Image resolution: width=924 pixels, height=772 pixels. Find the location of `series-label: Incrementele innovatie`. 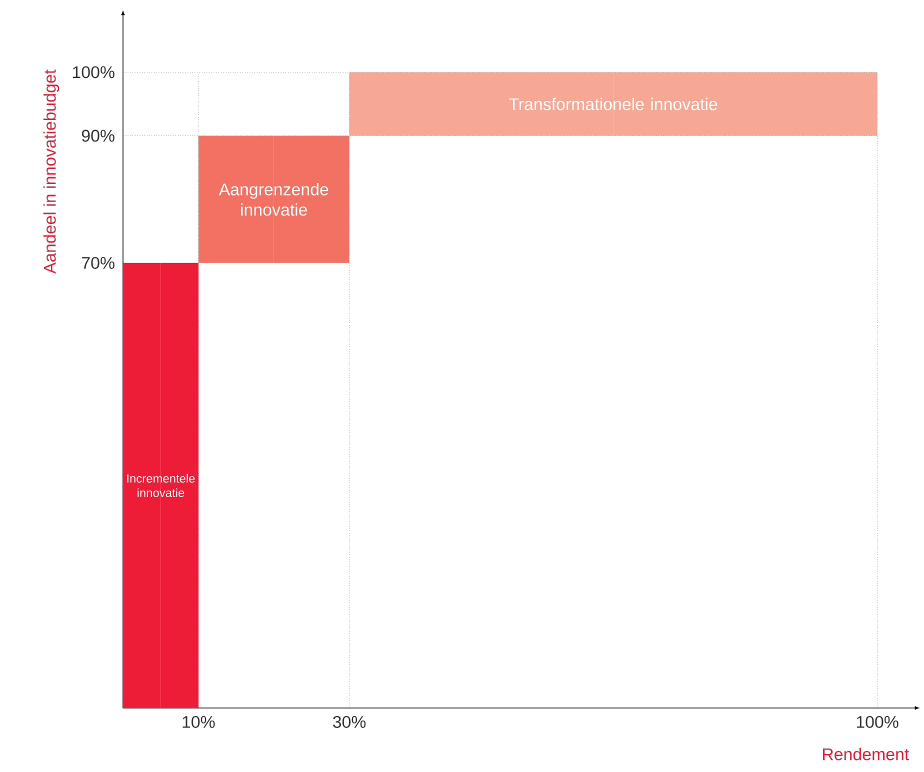

series-label: Incrementele innovatie is located at coordinates (161, 486).